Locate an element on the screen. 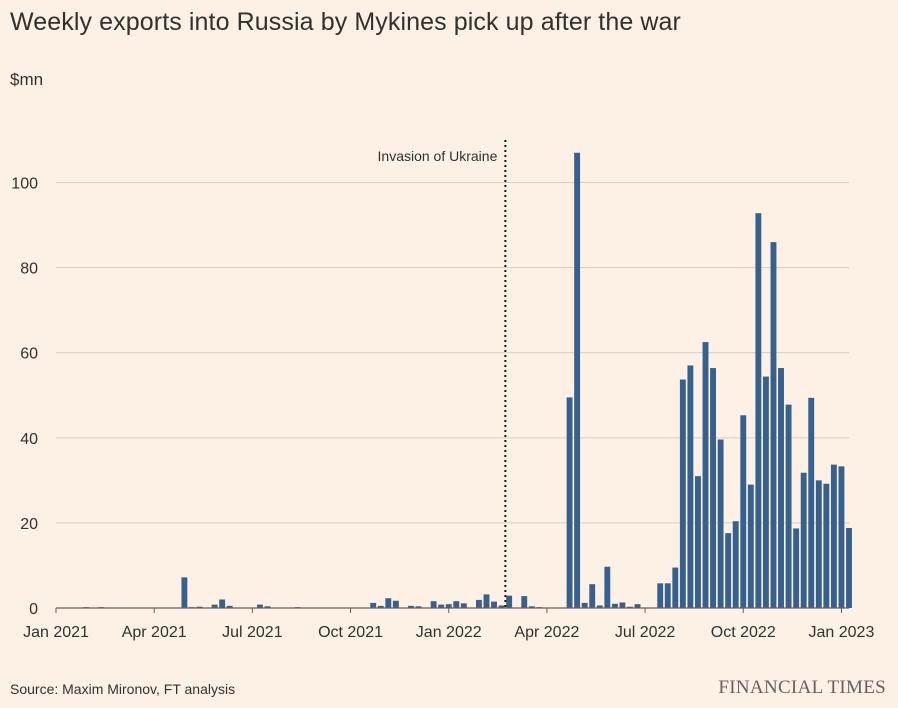 The width and height of the screenshot is (898, 708). x-tick-label: Jul 2021 is located at coordinates (252, 632).